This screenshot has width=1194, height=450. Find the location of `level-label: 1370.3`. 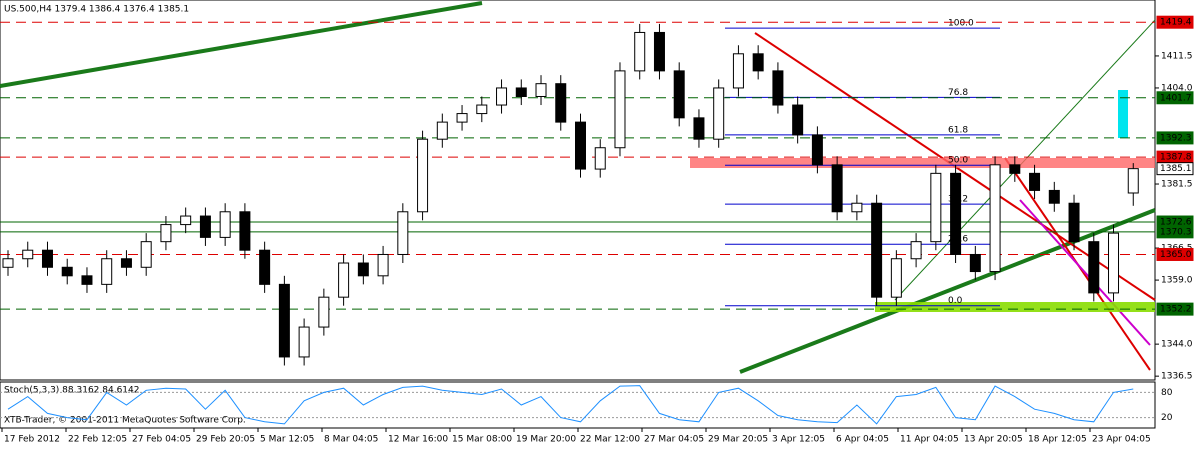

level-label: 1370.3 is located at coordinates (1176, 232).